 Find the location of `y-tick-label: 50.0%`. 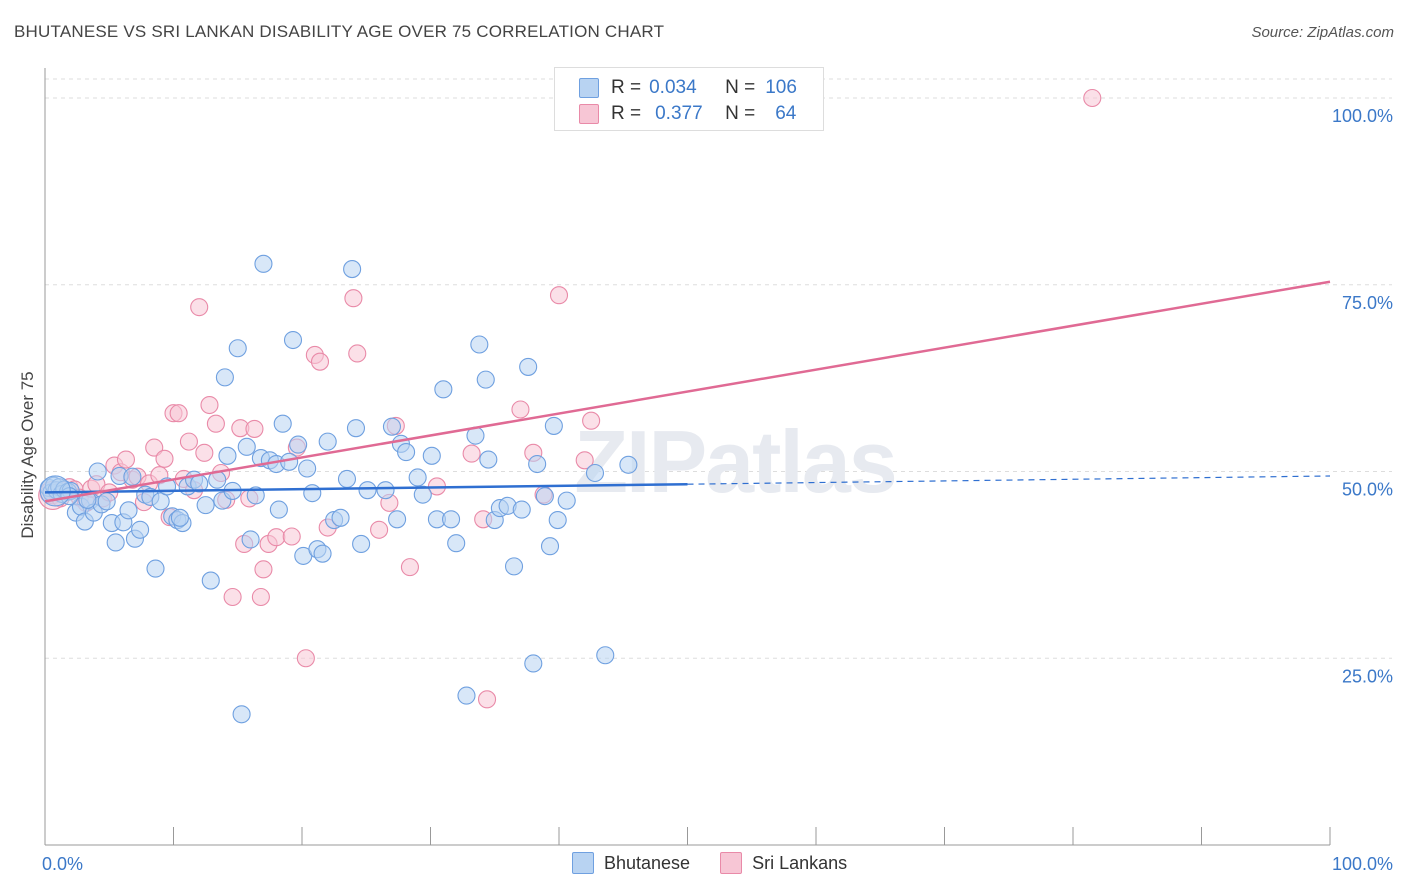

y-tick-label: 50.0% is located at coordinates (1367, 490).